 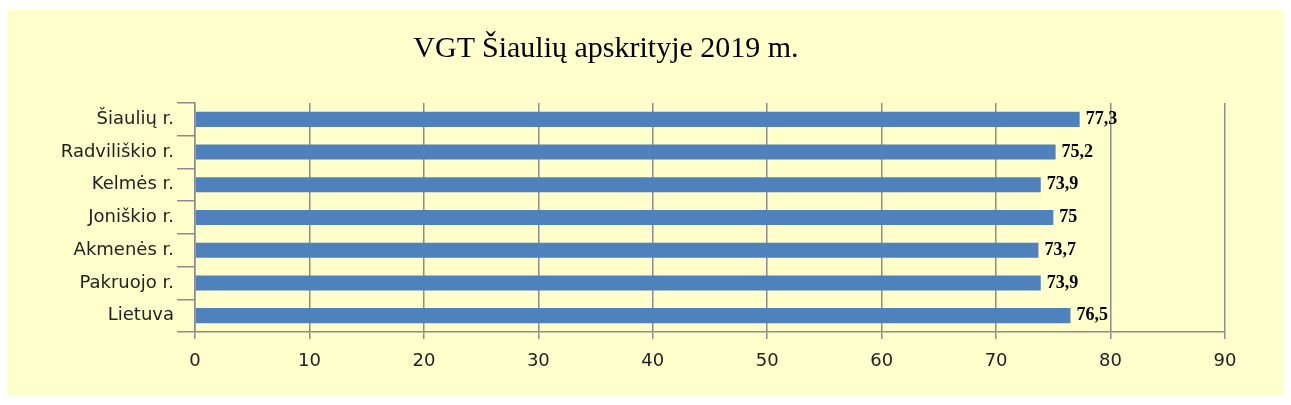 What do you see at coordinates (606, 47) in the screenshot?
I see `chart-title: VGT Šiaulių apskrityje 2019 m.` at bounding box center [606, 47].